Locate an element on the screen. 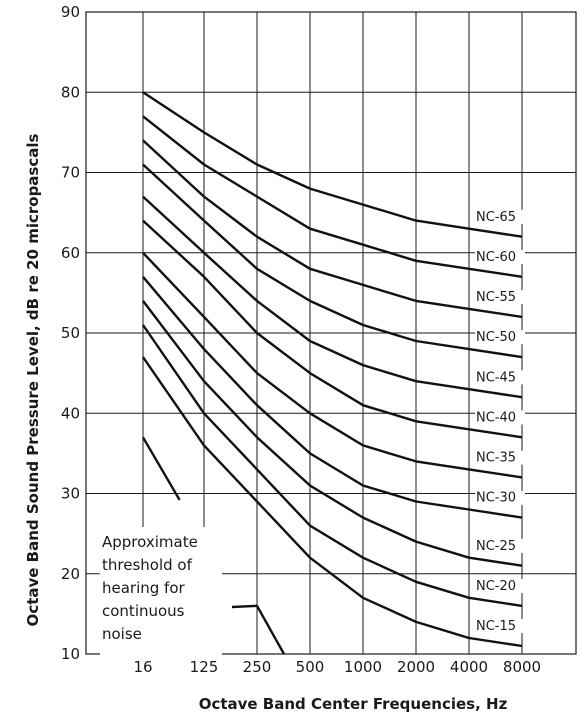 Image resolution: width=587 pixels, height=719 pixels. x-tick-label: 2000 is located at coordinates (416, 667).